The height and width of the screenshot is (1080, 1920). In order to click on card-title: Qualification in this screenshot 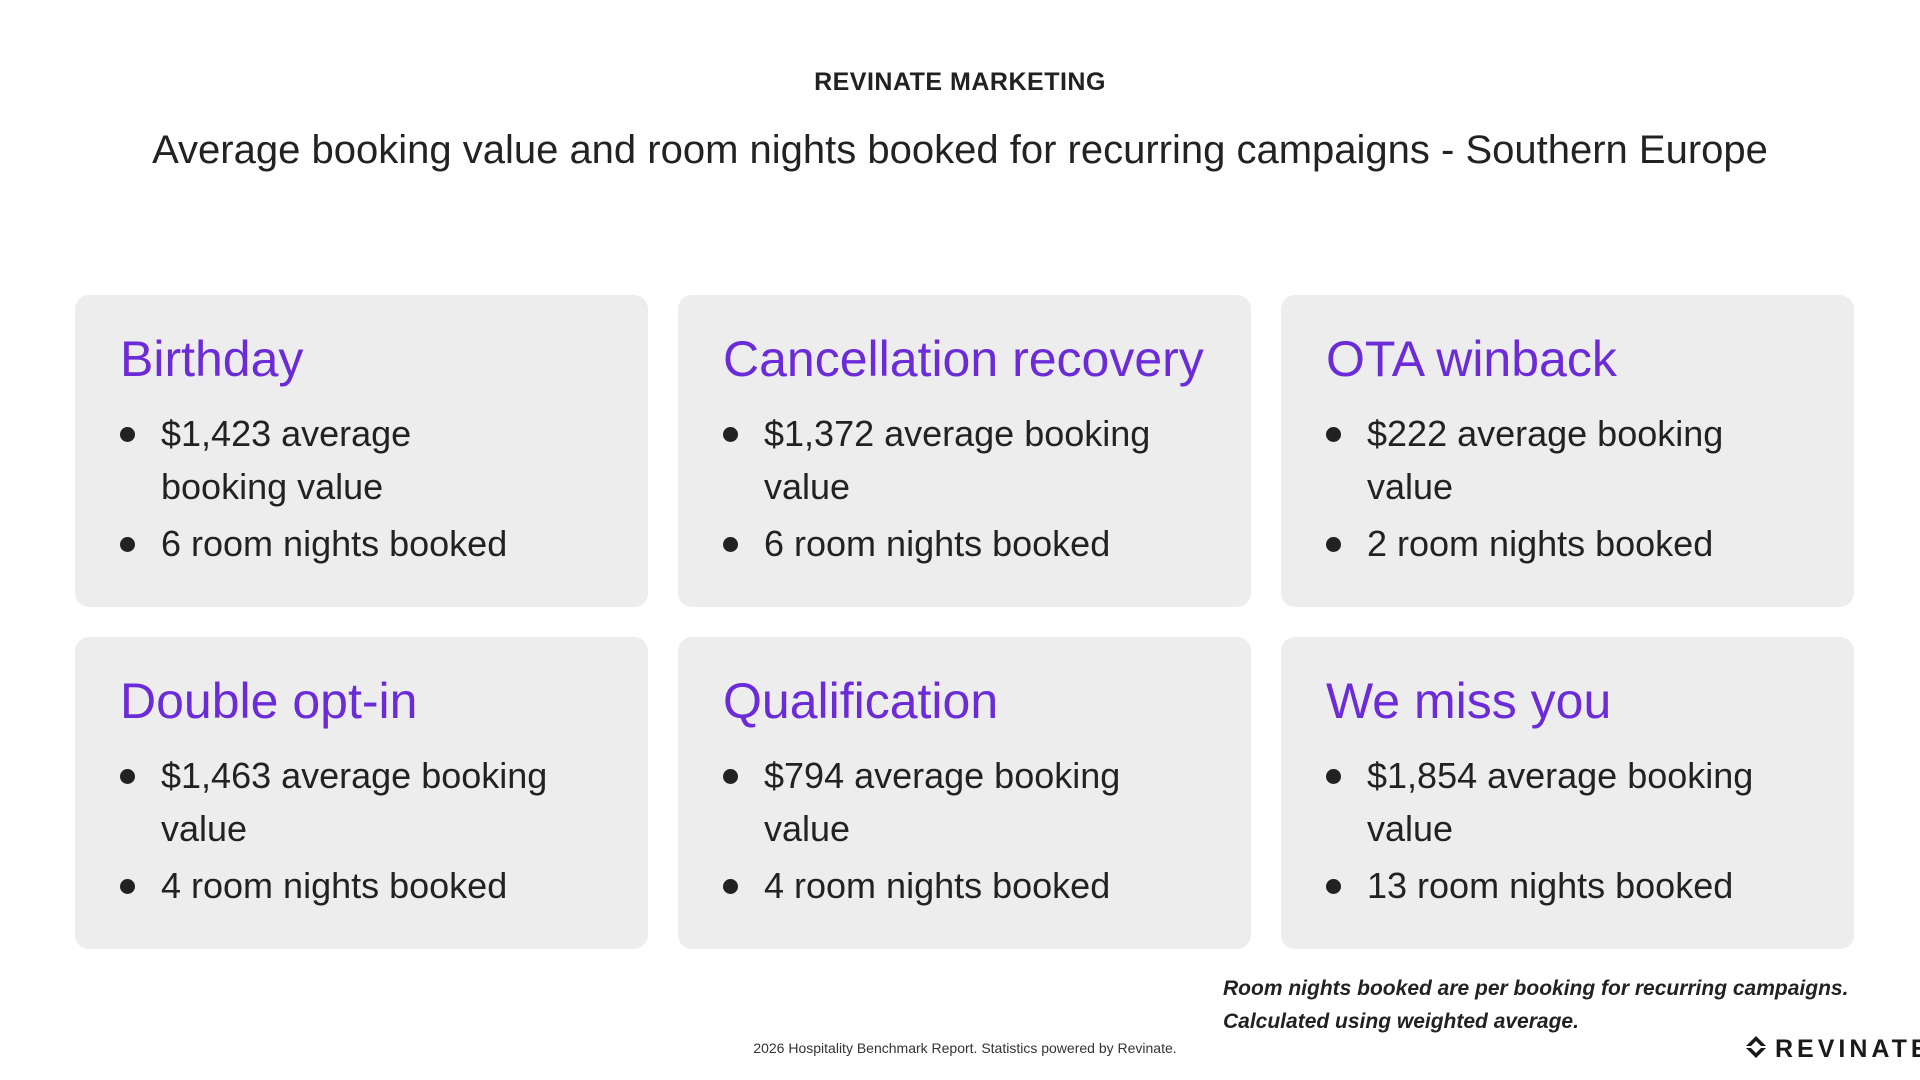, I will do `click(861, 701)`.